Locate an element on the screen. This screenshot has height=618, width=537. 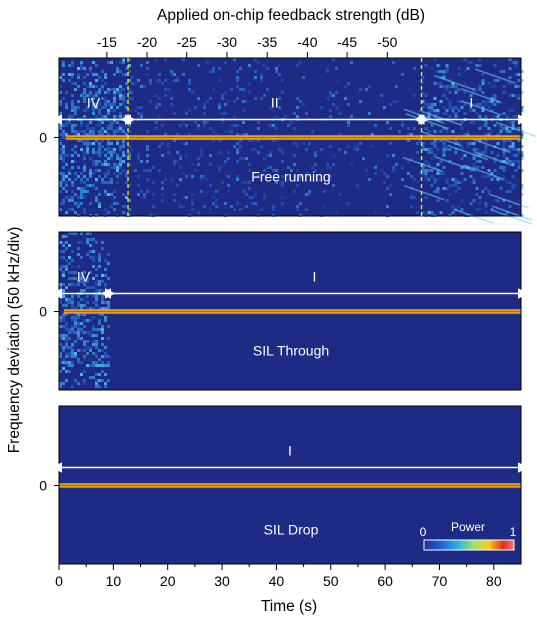
colorbar-label: Power is located at coordinates (468, 527).